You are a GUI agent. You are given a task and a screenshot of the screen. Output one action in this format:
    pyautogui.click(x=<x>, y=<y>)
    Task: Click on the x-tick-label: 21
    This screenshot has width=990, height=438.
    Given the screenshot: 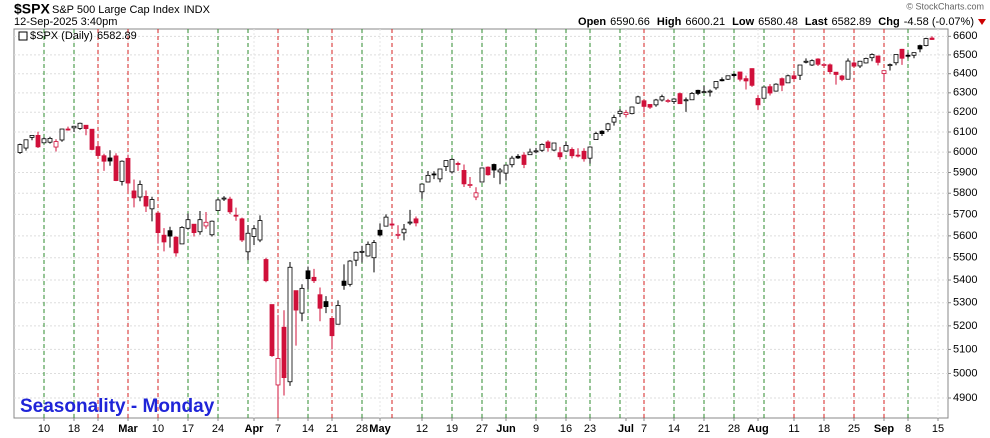 What is the action you would take?
    pyautogui.click(x=332, y=429)
    